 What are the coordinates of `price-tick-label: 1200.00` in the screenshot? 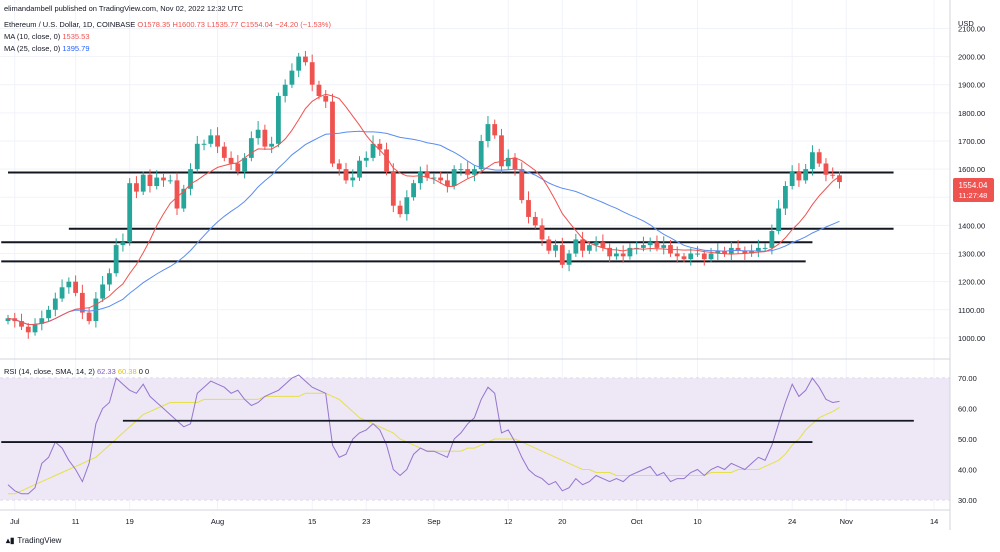 It's located at (971, 282).